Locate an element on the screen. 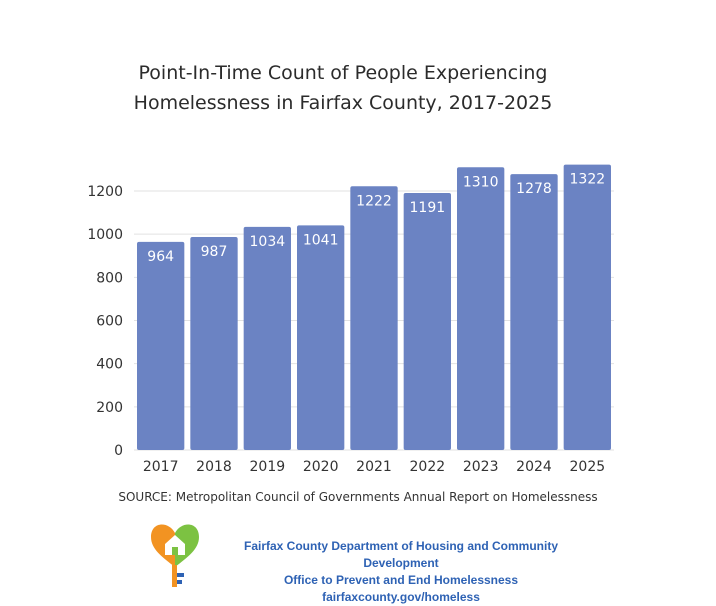  data-label-2023: 1310 is located at coordinates (481, 182).